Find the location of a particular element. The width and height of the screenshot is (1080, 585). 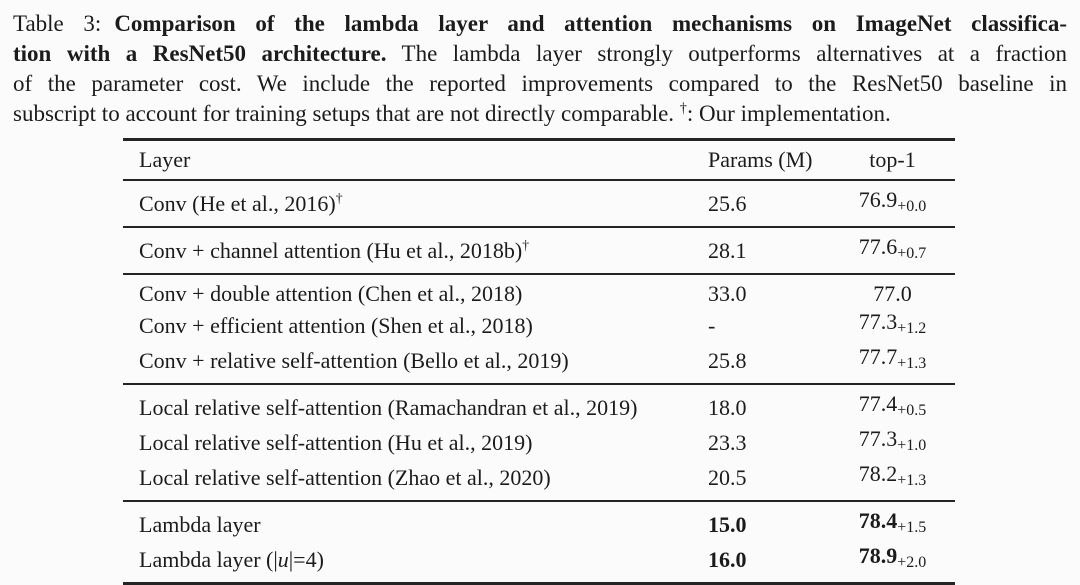

params-cell: 16.0 is located at coordinates (727, 559).